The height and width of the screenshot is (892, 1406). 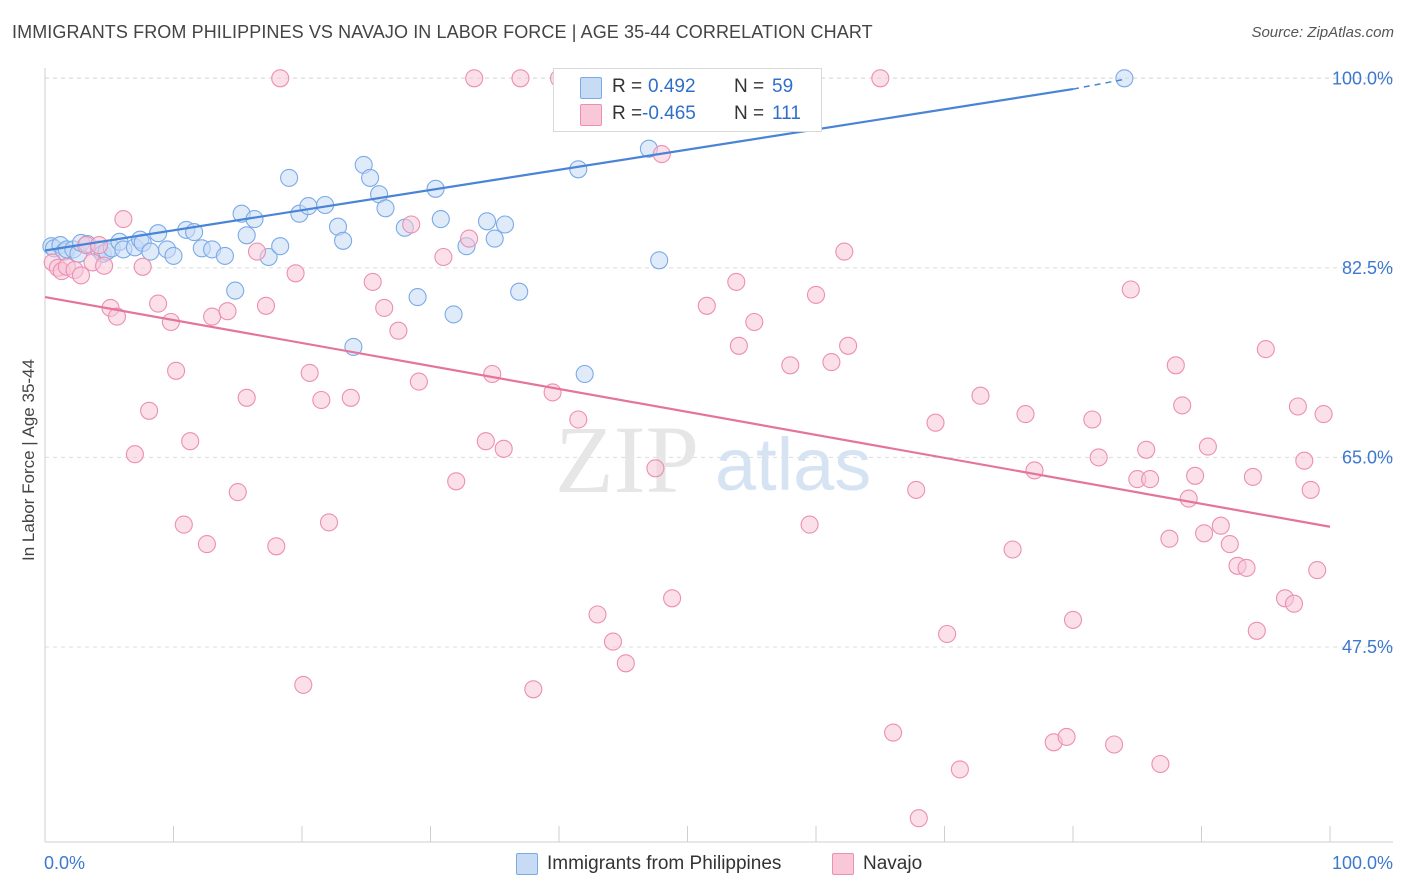 I want to click on legend-r-label: R =, so click(x=627, y=86).